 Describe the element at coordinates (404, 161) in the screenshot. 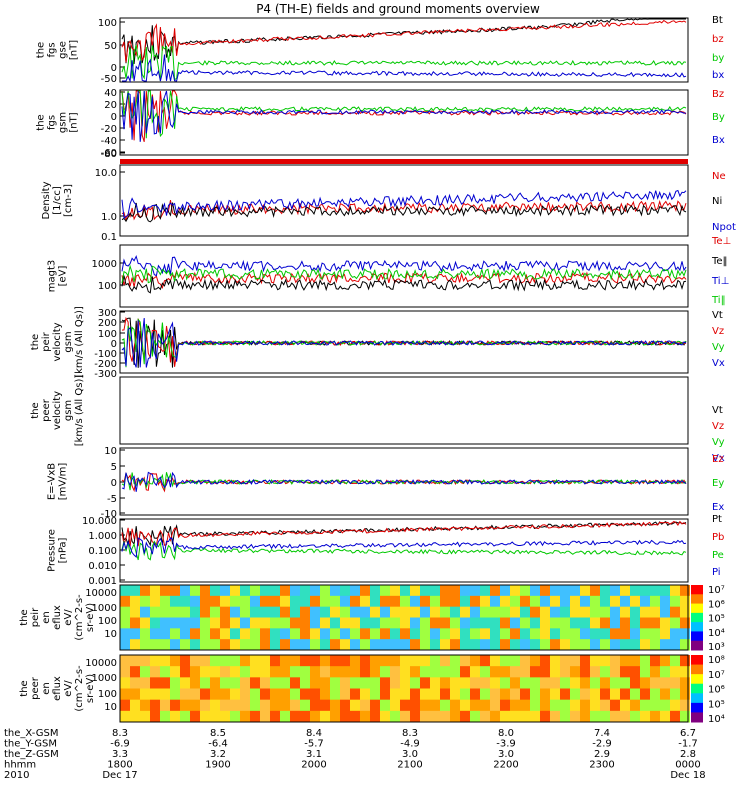

I see `data-quality-band` at that location.